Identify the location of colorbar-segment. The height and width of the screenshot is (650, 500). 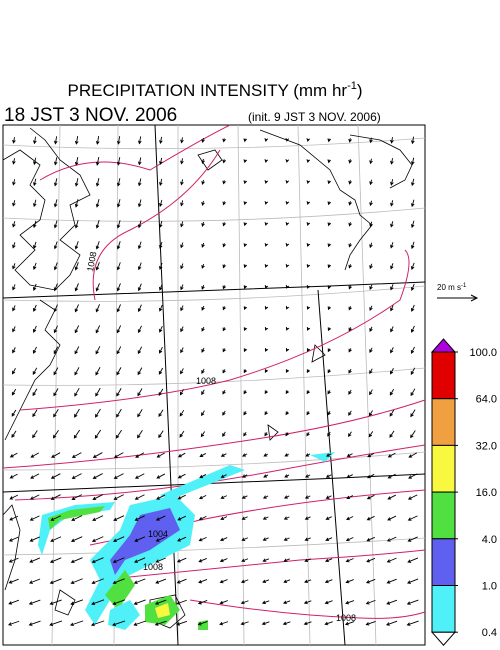
(443, 468).